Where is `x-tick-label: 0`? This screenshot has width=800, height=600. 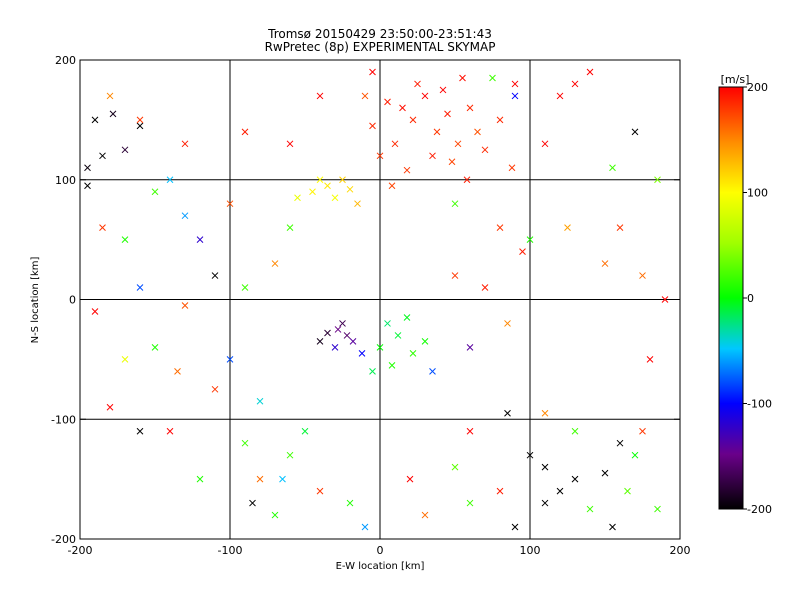
x-tick-label: 0 is located at coordinates (380, 550).